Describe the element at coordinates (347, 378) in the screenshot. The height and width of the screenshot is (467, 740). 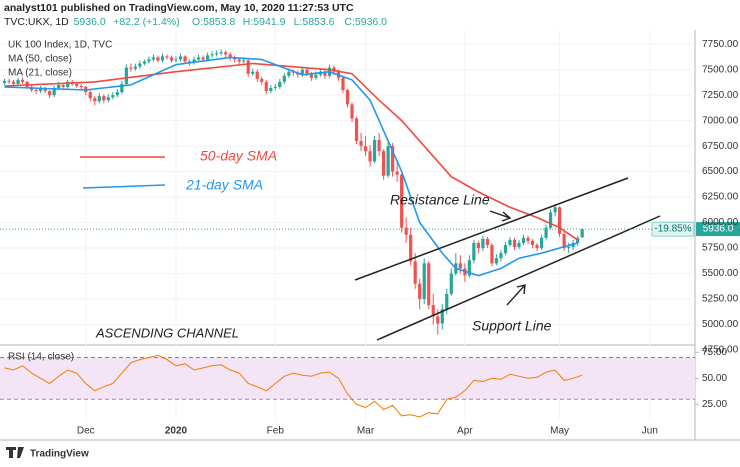
I see `rsi-band` at that location.